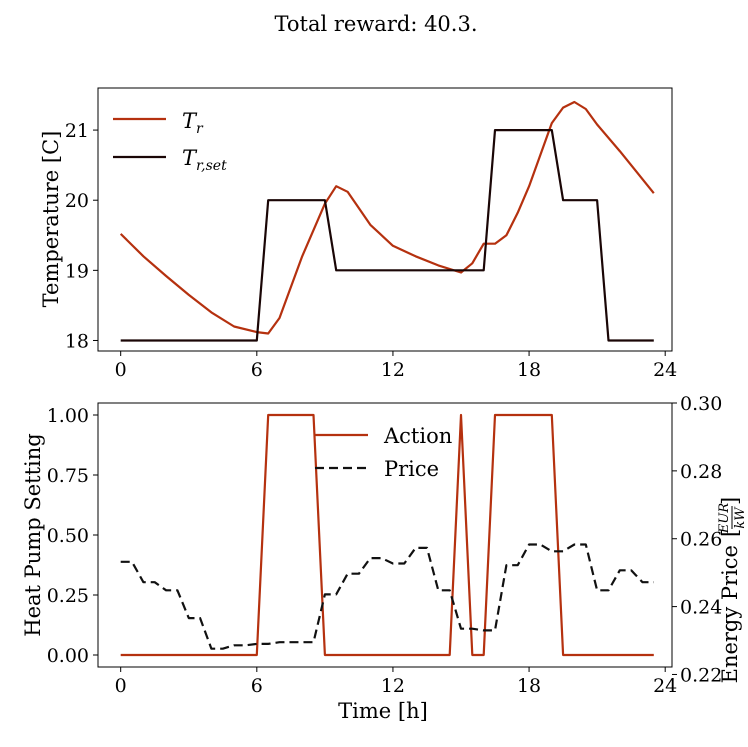 Image resolution: width=748 pixels, height=747 pixels. Describe the element at coordinates (68, 476) in the screenshot. I see `y-tick-label: 0.75` at that location.